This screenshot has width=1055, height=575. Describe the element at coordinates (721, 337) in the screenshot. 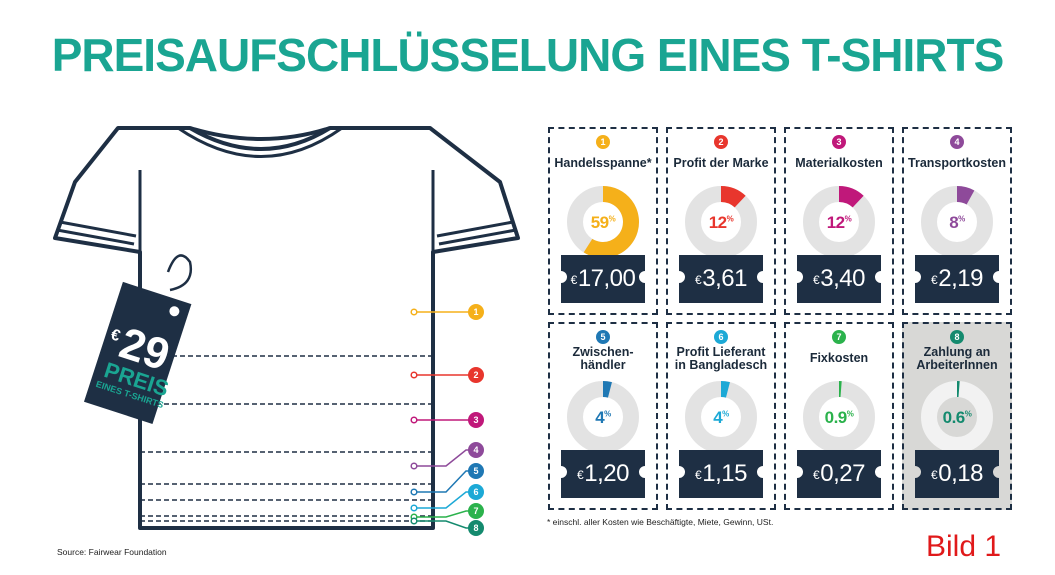

I see `card-number-badge: 6` at that location.